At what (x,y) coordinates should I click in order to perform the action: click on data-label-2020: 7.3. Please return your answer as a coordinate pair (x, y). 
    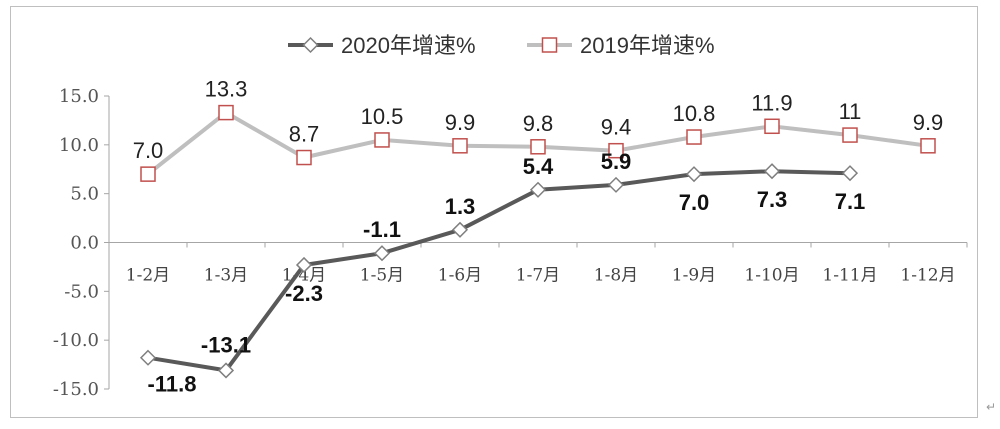
    Looking at the image, I should click on (772, 199).